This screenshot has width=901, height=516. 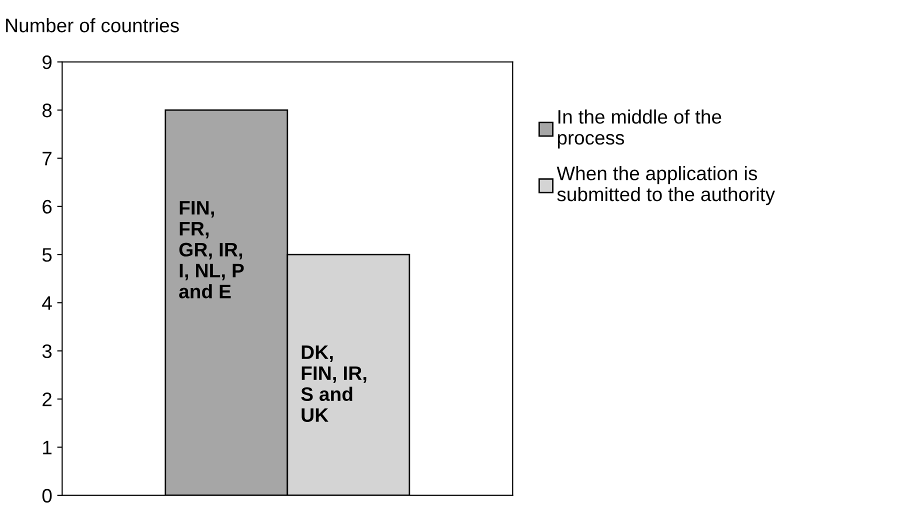 I want to click on y-axis-title: Number of countries, so click(x=92, y=25).